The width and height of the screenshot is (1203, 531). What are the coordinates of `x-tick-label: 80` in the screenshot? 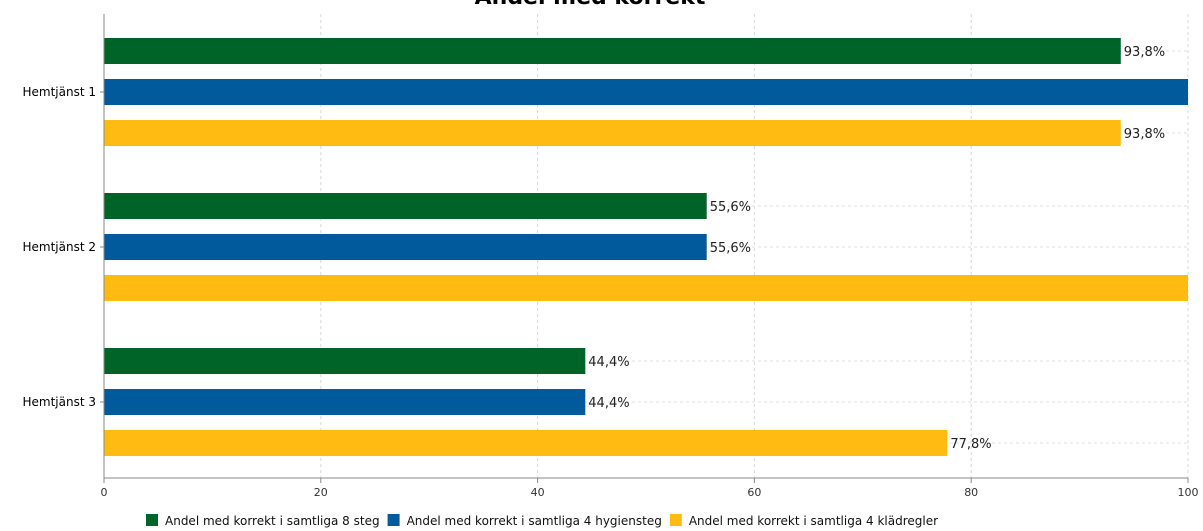 It's located at (971, 492).